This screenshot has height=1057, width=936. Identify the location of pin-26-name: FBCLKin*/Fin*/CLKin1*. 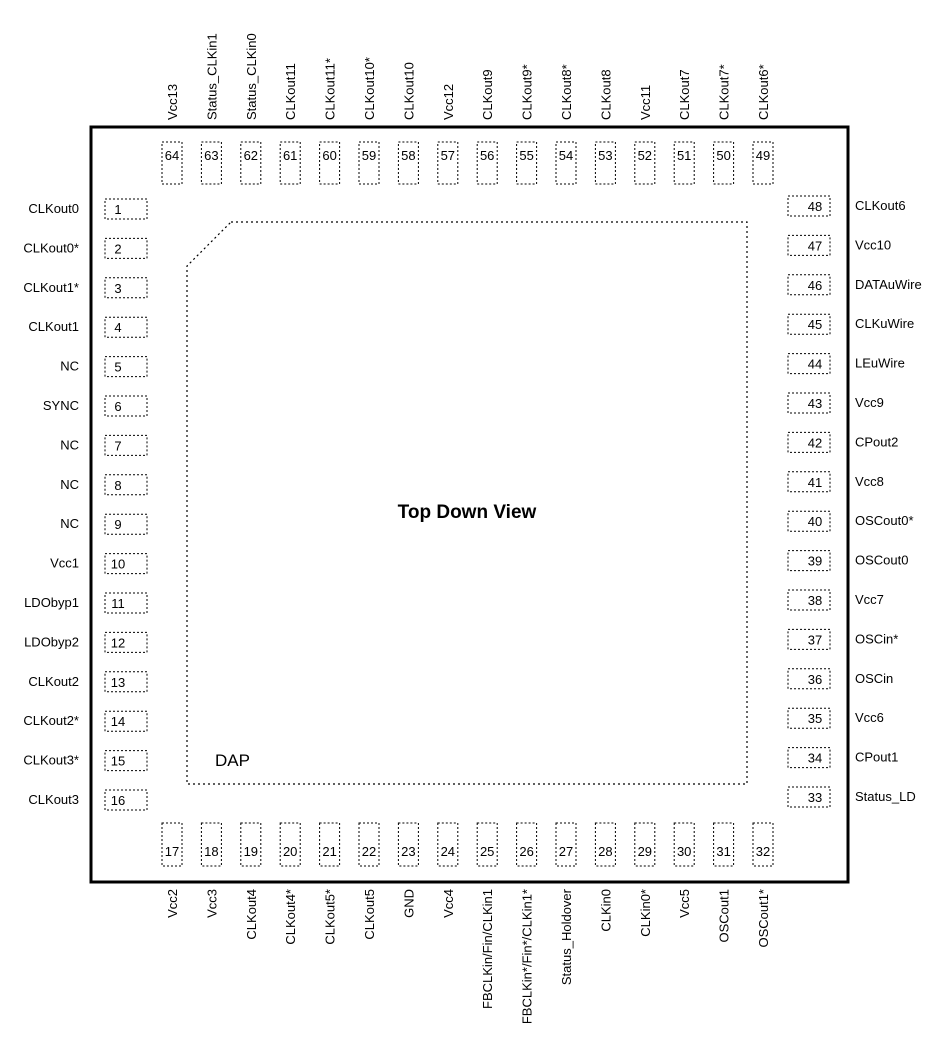
(527, 956).